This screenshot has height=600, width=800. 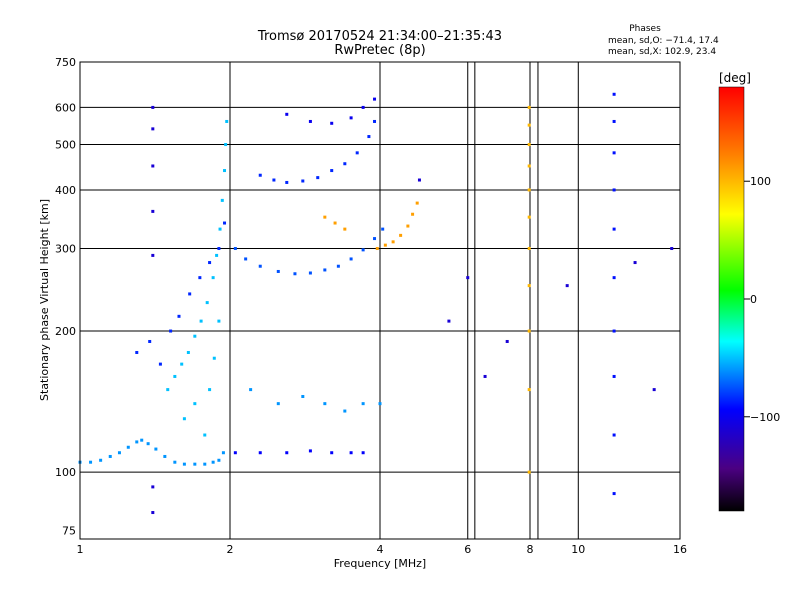 What do you see at coordinates (731, 299) in the screenshot?
I see `phase-colorbar` at bounding box center [731, 299].